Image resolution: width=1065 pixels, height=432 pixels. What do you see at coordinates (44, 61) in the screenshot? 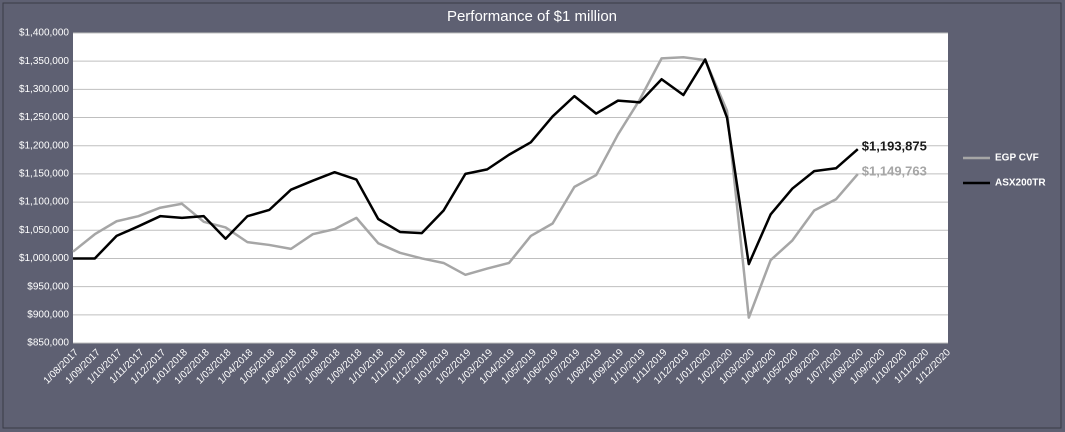
I see `y-tick-label: $1,350,000` at bounding box center [44, 61].